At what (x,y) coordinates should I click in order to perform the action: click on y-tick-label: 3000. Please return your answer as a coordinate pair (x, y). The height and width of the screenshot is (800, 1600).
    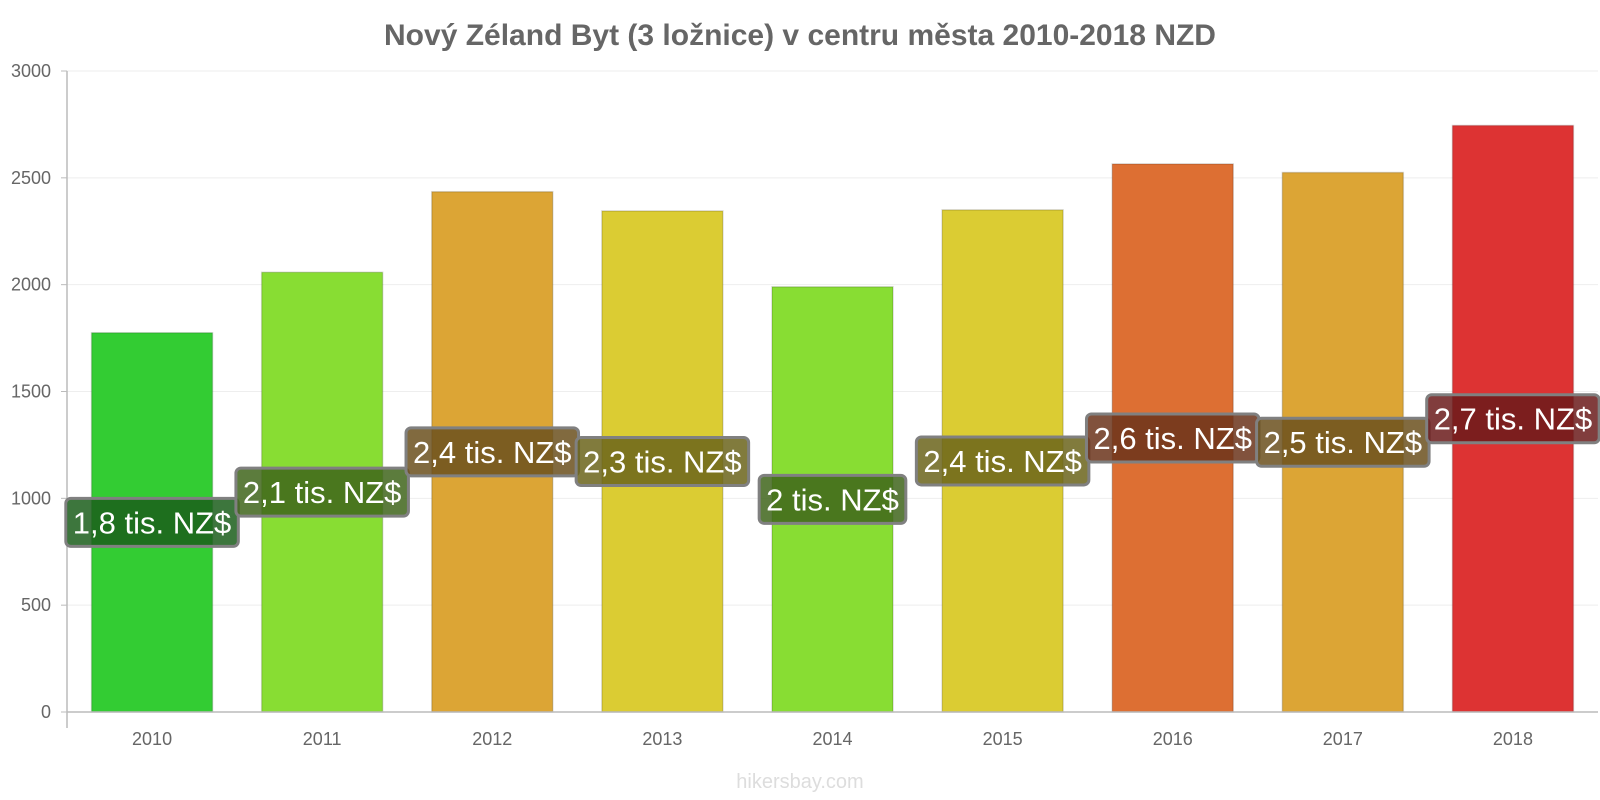
    Looking at the image, I should click on (31, 71).